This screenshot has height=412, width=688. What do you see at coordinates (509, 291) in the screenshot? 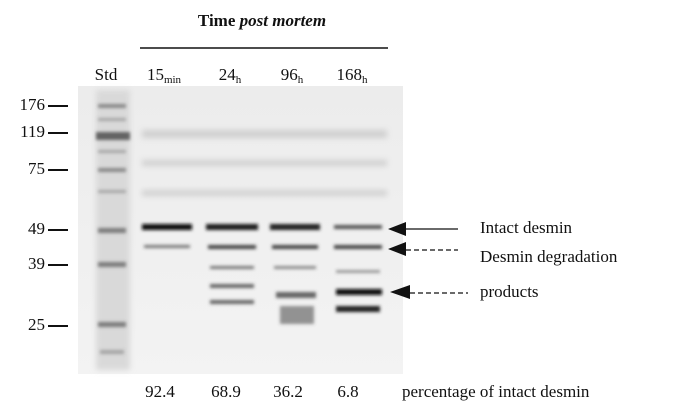
I see `annotation: products` at bounding box center [509, 291].